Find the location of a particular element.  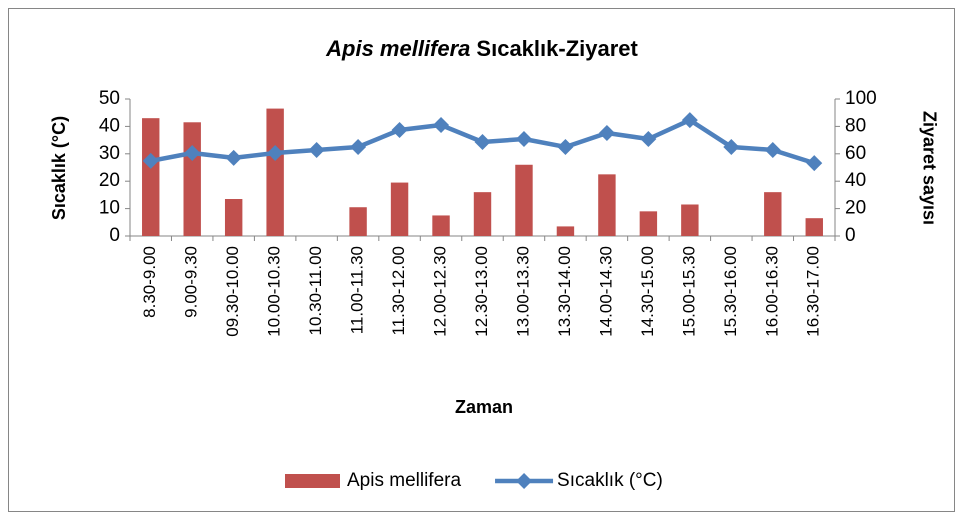

legend-label: Sıcaklık (°C) is located at coordinates (610, 480).